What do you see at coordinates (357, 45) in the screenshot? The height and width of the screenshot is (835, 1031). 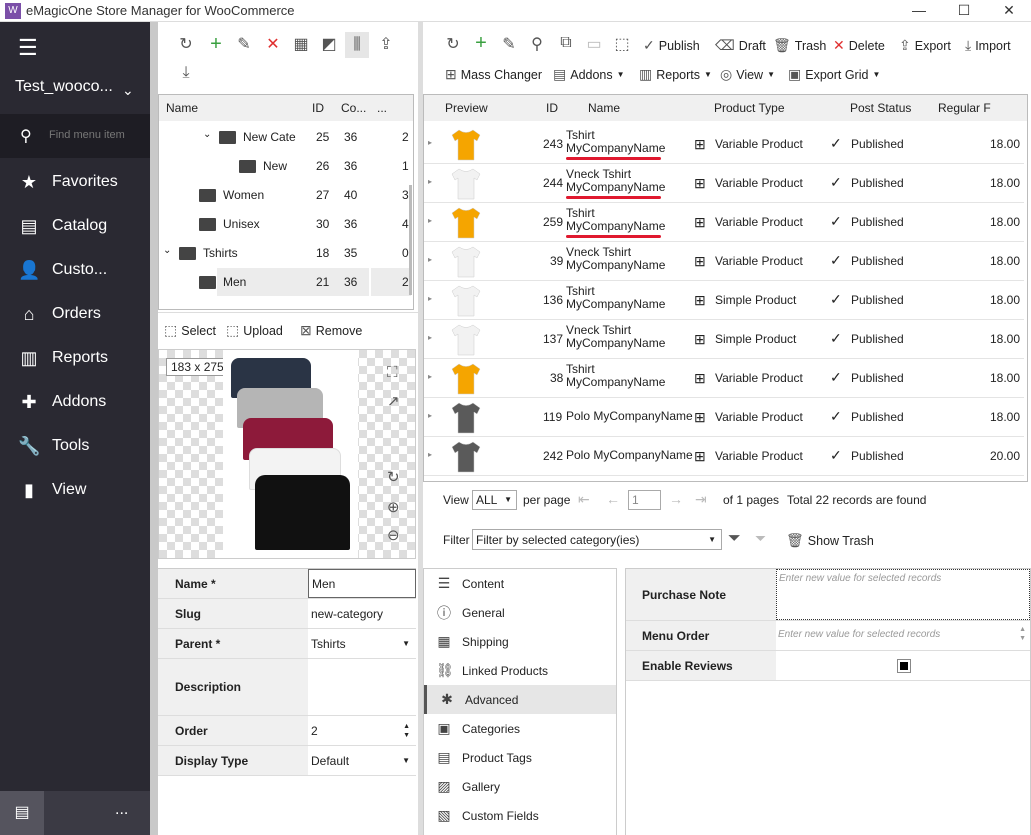 I see `columns-icon: ⫼` at bounding box center [357, 45].